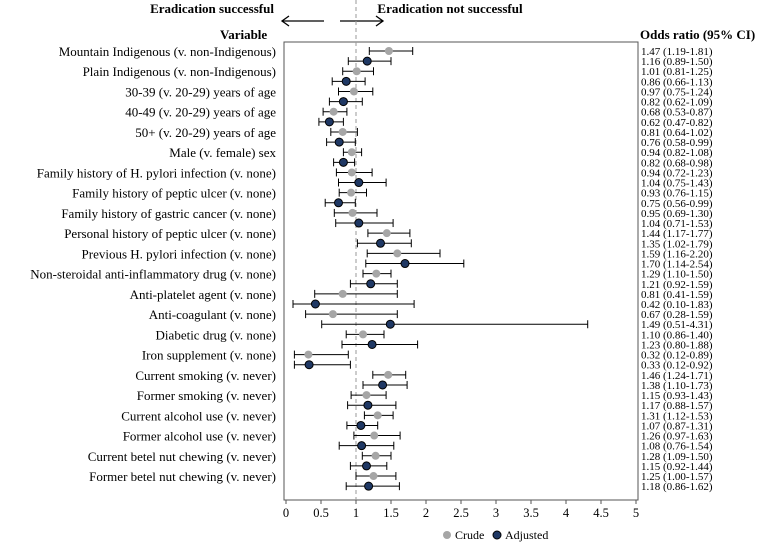 This screenshot has width=772, height=544. What do you see at coordinates (356, 513) in the screenshot?
I see `x-tick-label: 1` at bounding box center [356, 513].